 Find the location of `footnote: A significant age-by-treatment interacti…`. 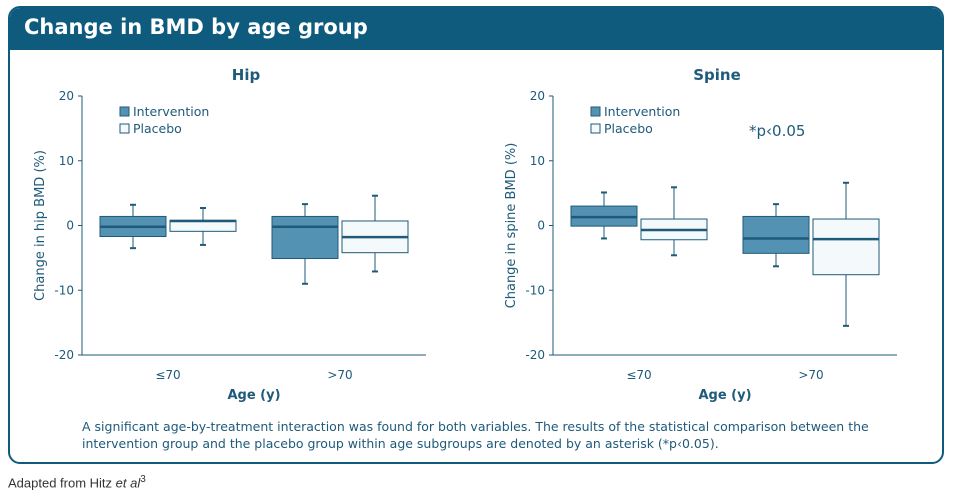

footnote: A significant age-by-treatment interacti… is located at coordinates (475, 435).